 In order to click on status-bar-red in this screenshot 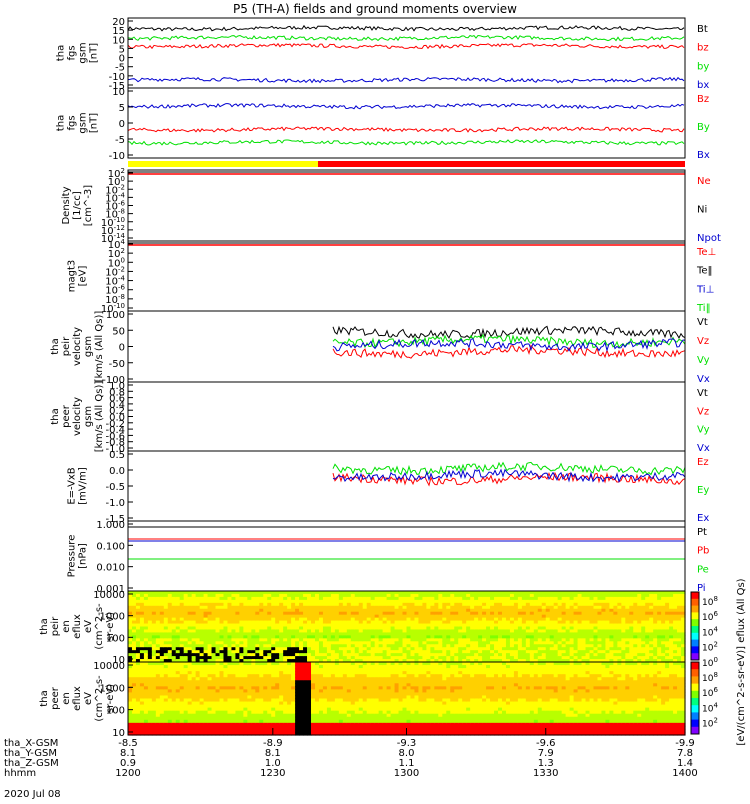, I will do `click(501, 164)`.